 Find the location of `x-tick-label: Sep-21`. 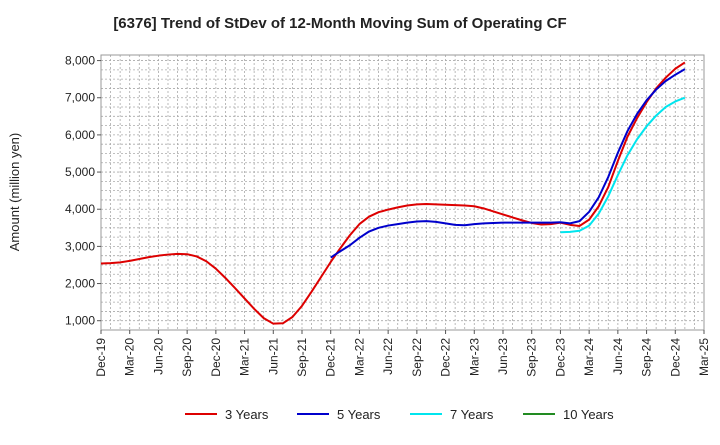

x-tick-label: Sep-21 is located at coordinates (302, 357).